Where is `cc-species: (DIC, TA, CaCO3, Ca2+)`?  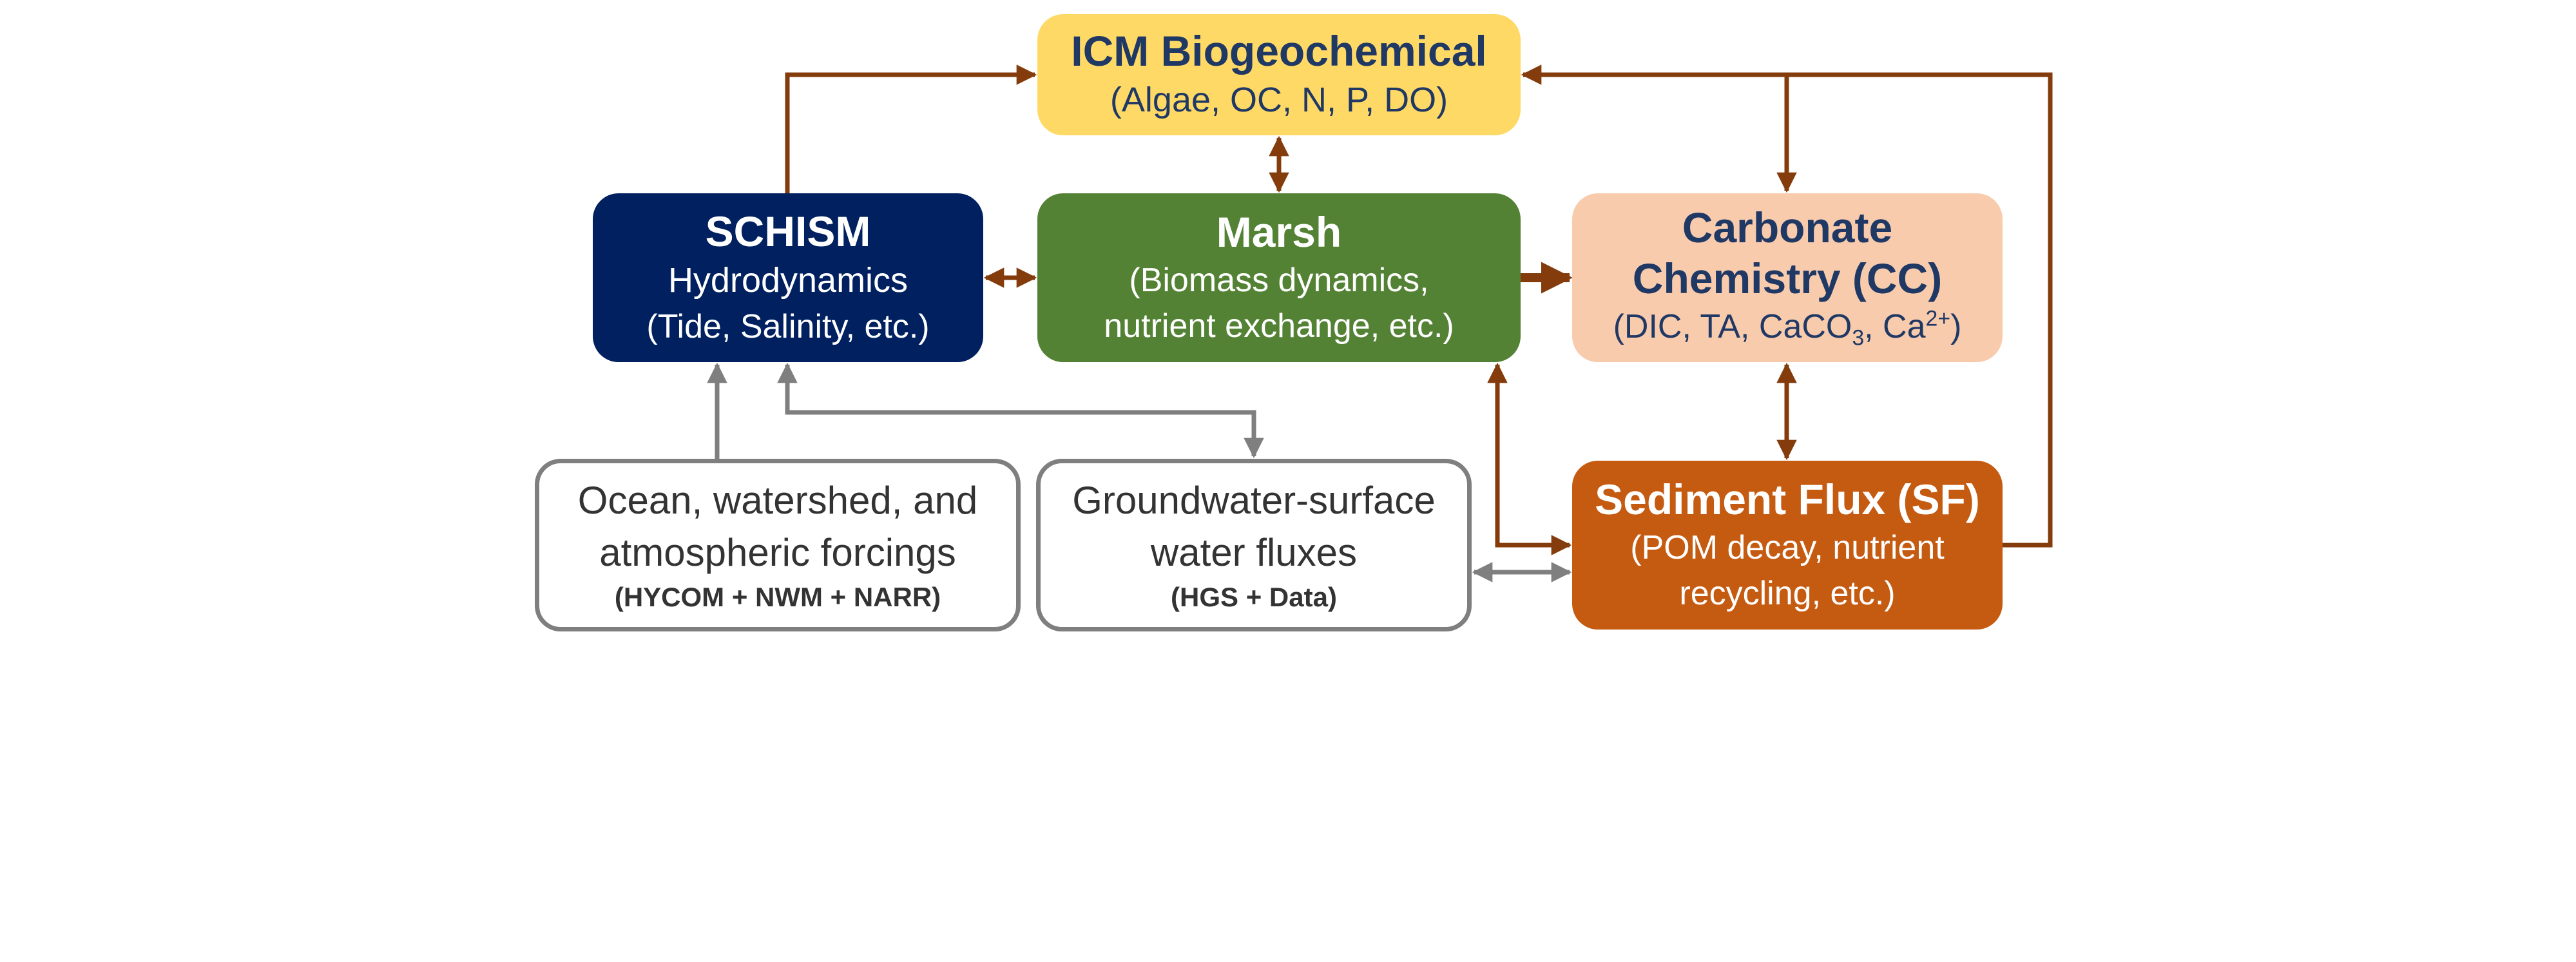
cc-species: (DIC, TA, CaCO3, Ca2+) is located at coordinates (1788, 328).